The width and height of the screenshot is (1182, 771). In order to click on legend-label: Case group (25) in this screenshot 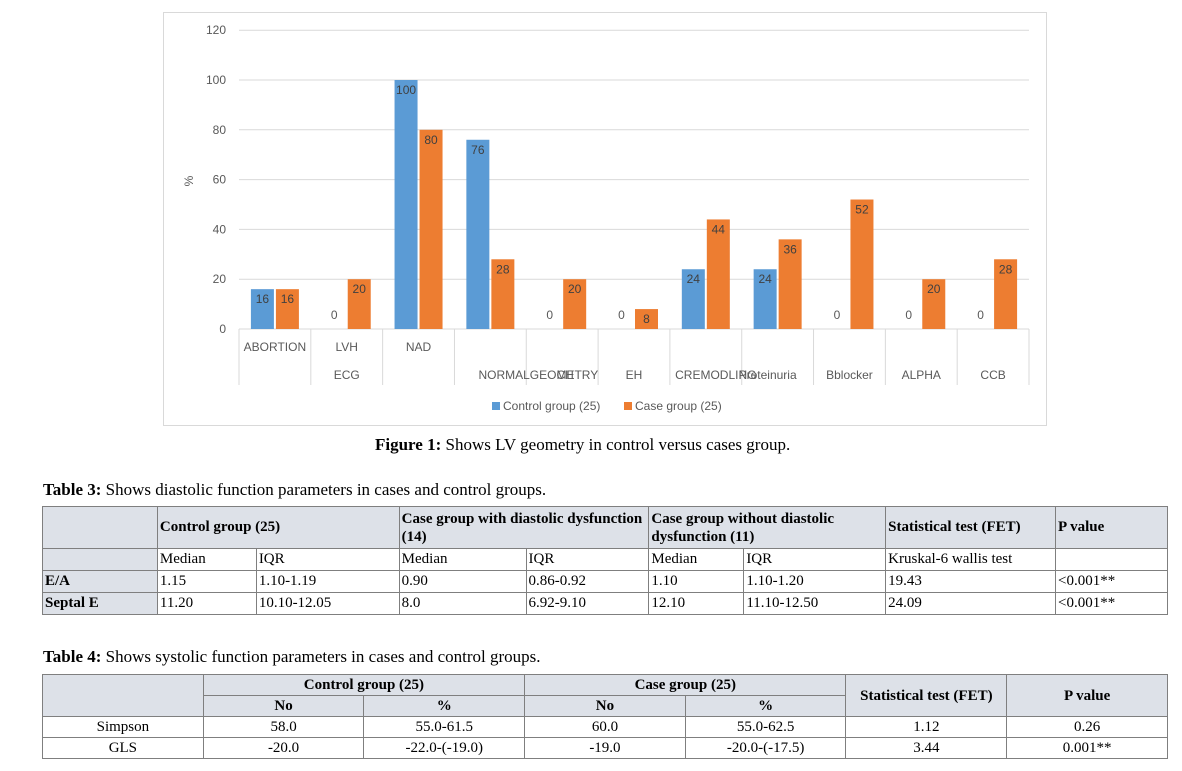, I will do `click(678, 406)`.